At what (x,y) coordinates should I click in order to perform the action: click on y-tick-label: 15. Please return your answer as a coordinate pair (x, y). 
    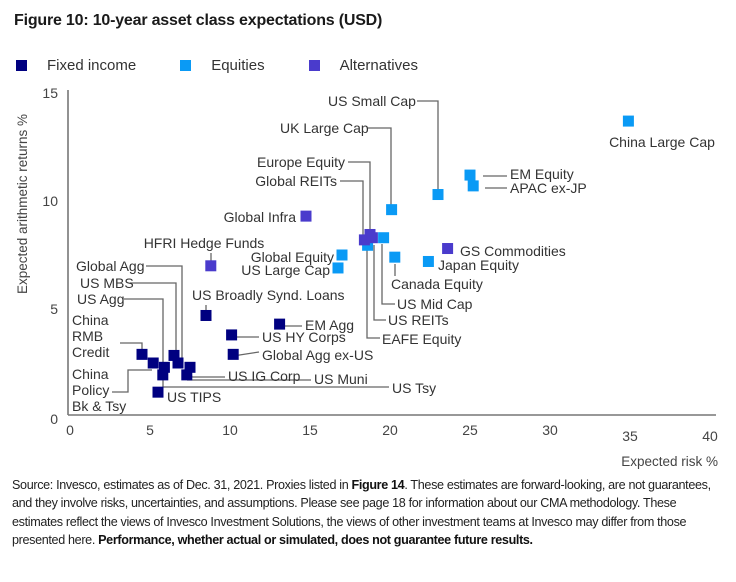
    Looking at the image, I should click on (50, 93).